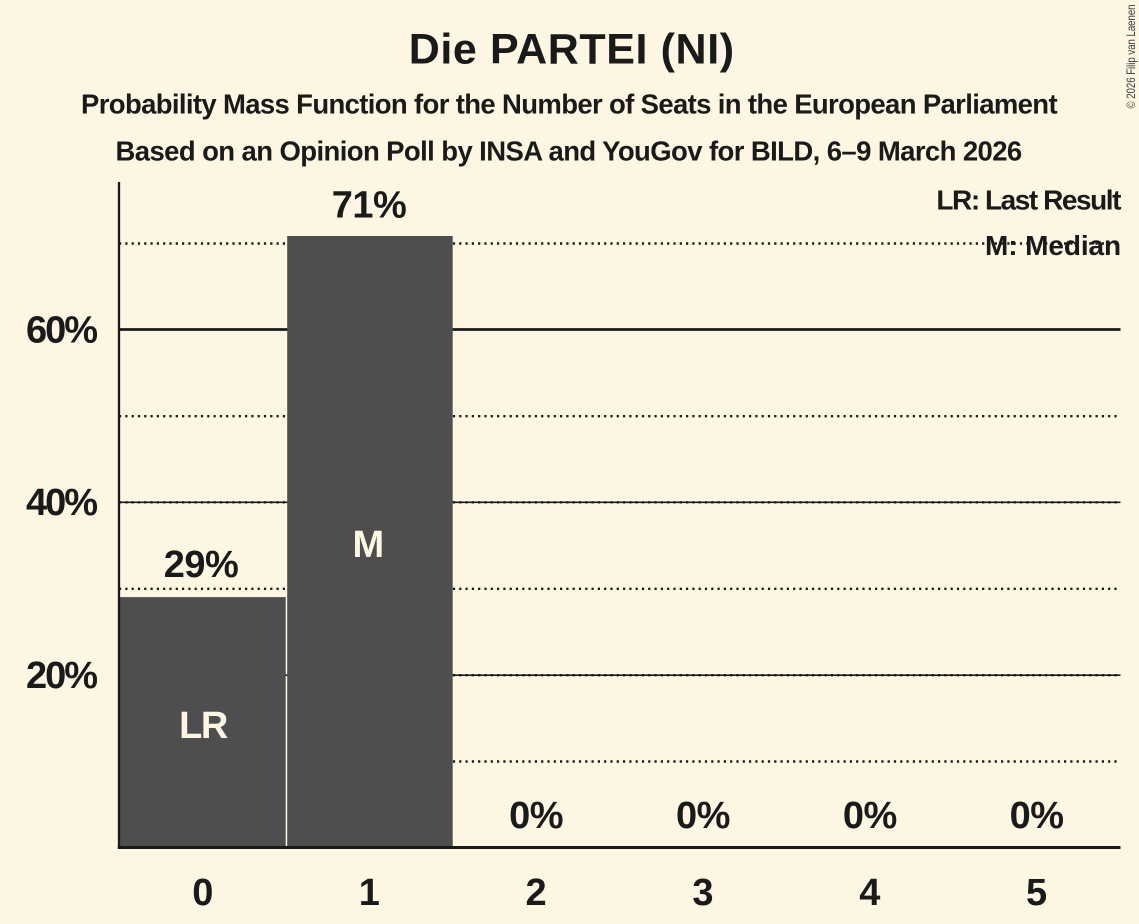 The image size is (1139, 924). Describe the element at coordinates (201, 565) in the screenshot. I see `svg-text: 29%` at that location.